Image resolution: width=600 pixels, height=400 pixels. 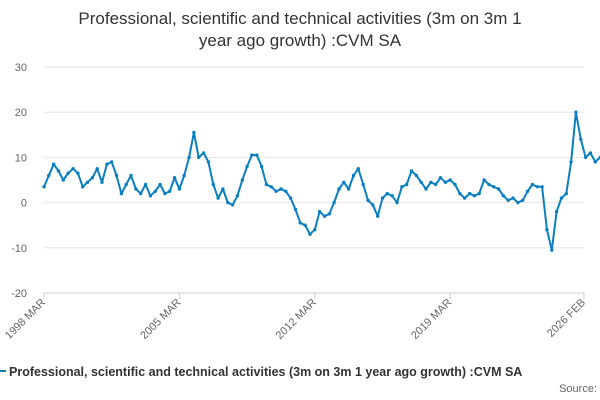 What do you see at coordinates (160, 319) in the screenshot?
I see `x-tick-label: 2005 MAR` at bounding box center [160, 319].